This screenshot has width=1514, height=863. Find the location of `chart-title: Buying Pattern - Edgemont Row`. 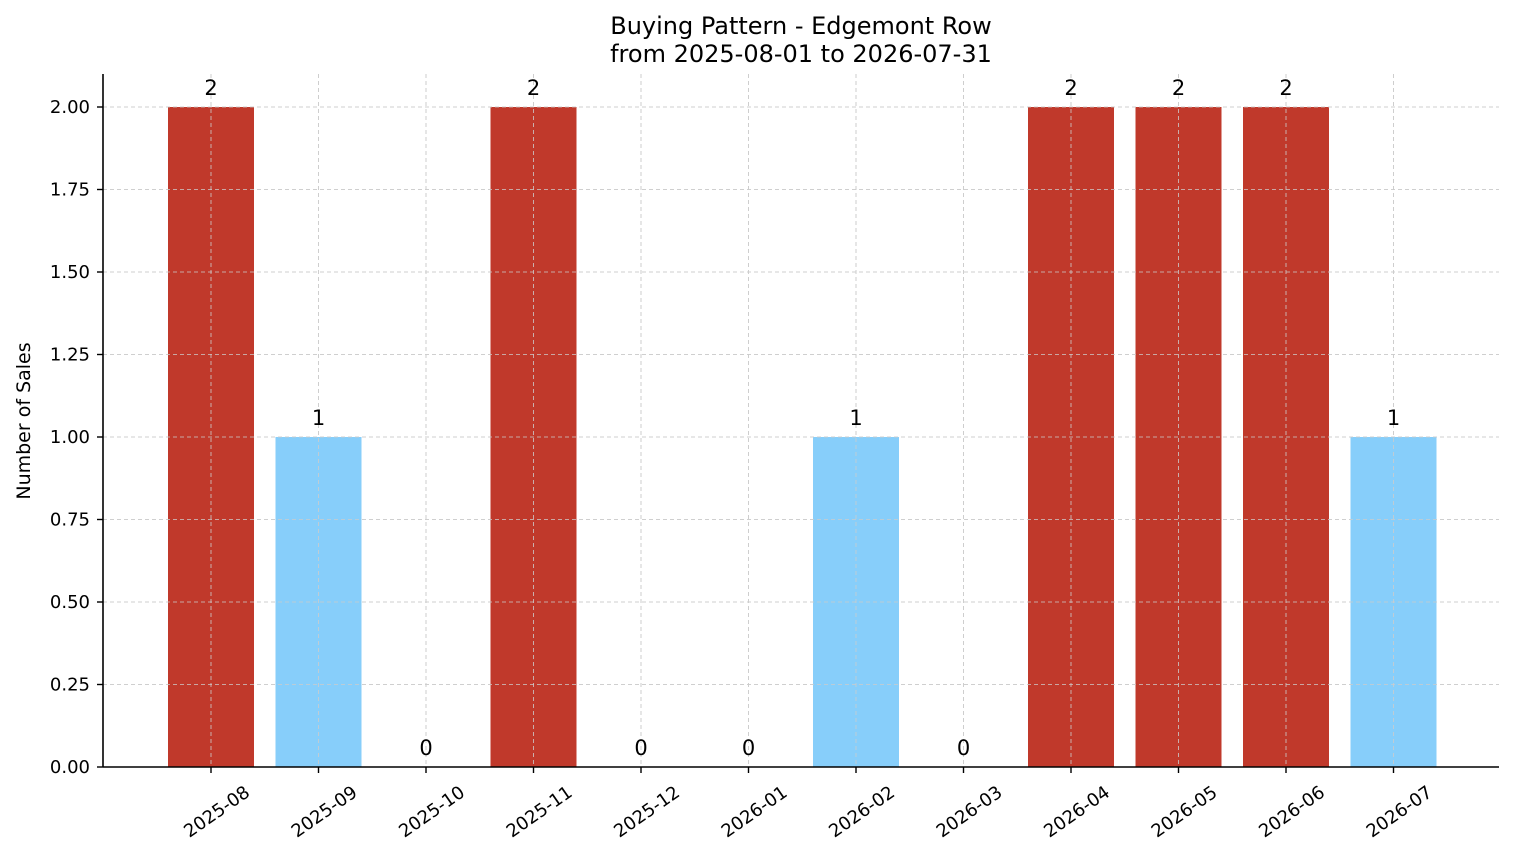

chart-title: Buying Pattern - Edgemont Row is located at coordinates (801, 26).